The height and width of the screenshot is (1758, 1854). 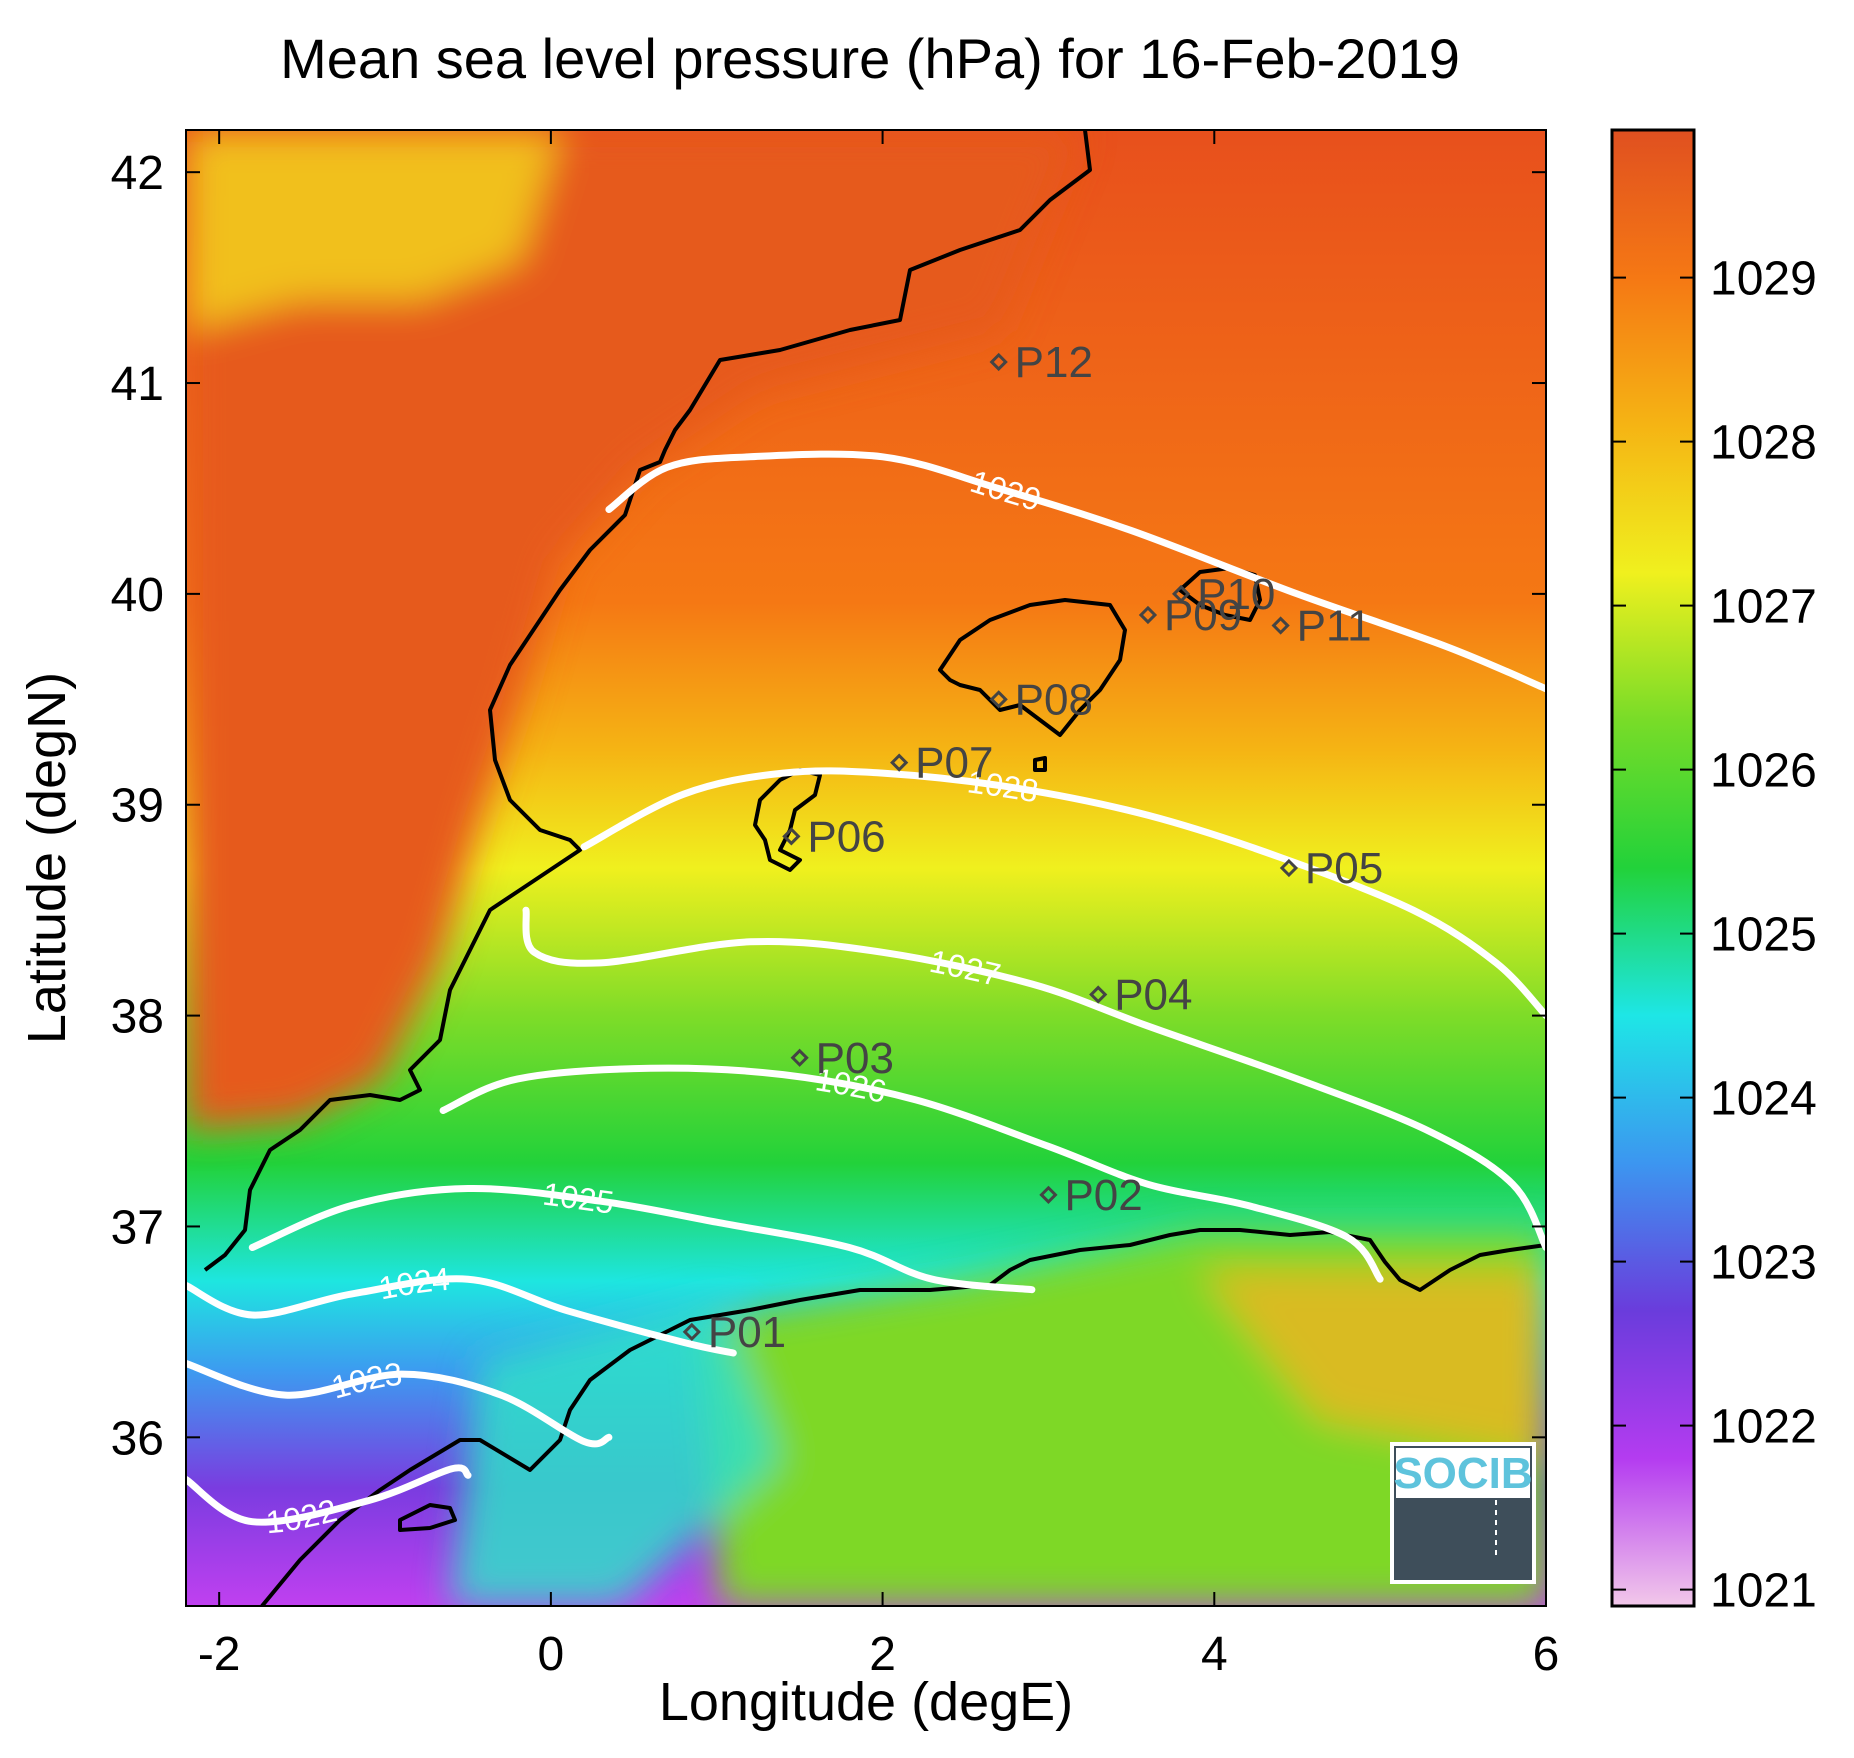 What do you see at coordinates (137, 1227) in the screenshot?
I see `y-tick-label: 37` at bounding box center [137, 1227].